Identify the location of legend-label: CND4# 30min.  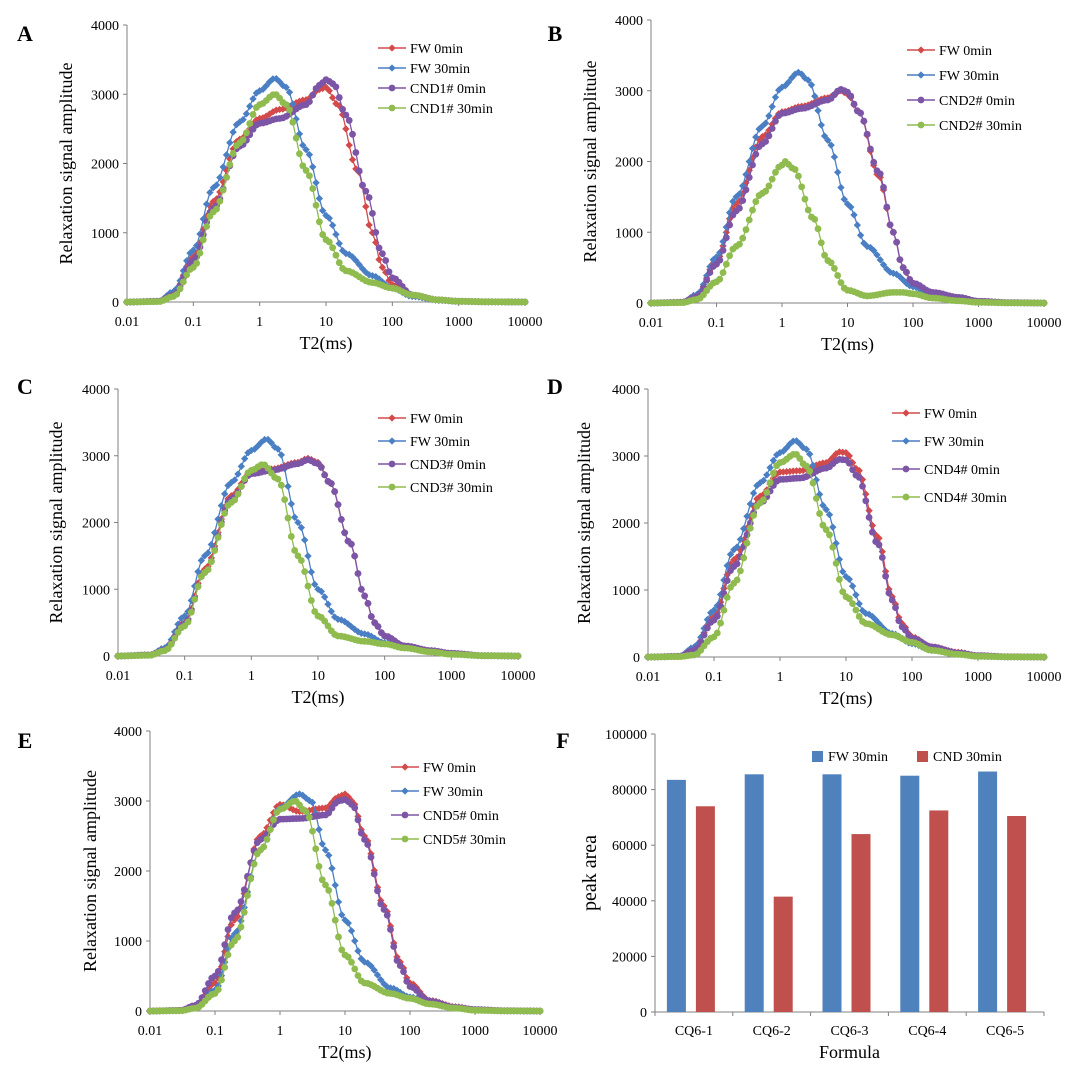
(965, 498).